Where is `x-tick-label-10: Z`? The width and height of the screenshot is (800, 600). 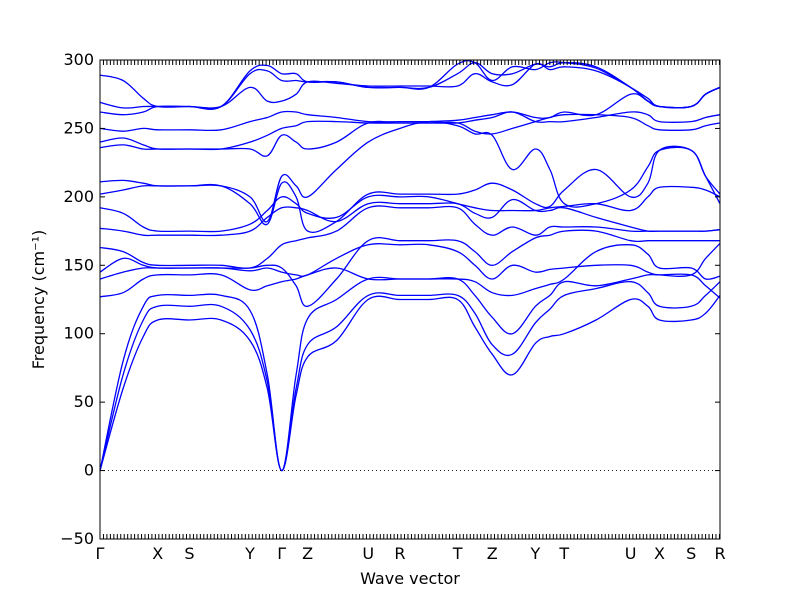 x-tick-label-10: Z is located at coordinates (492, 553).